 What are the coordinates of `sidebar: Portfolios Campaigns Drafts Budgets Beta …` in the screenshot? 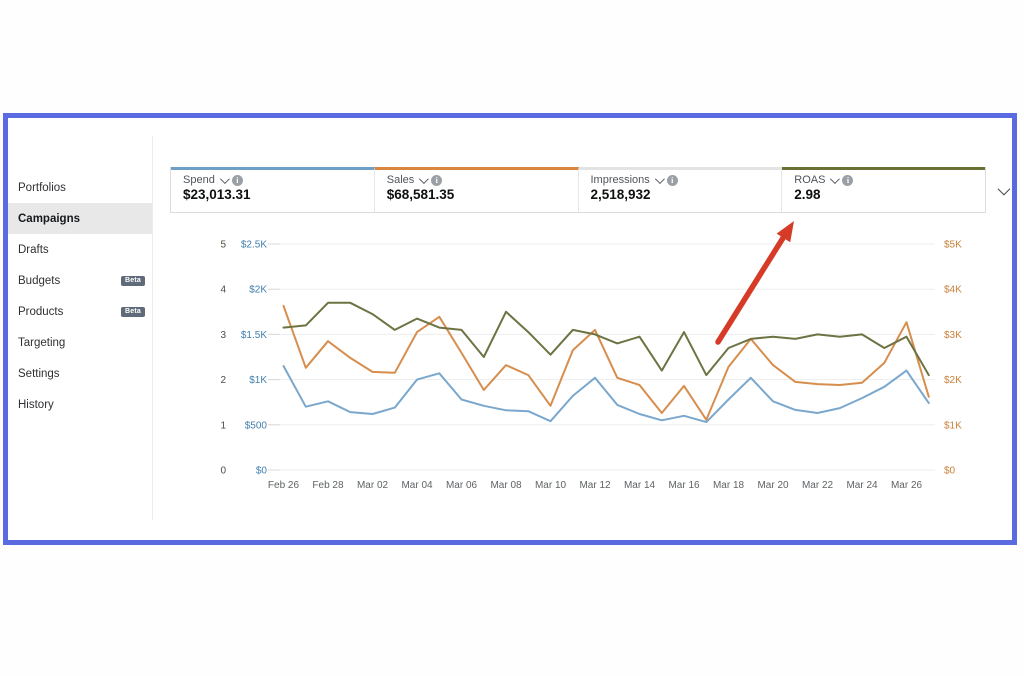 It's located at (80, 329).